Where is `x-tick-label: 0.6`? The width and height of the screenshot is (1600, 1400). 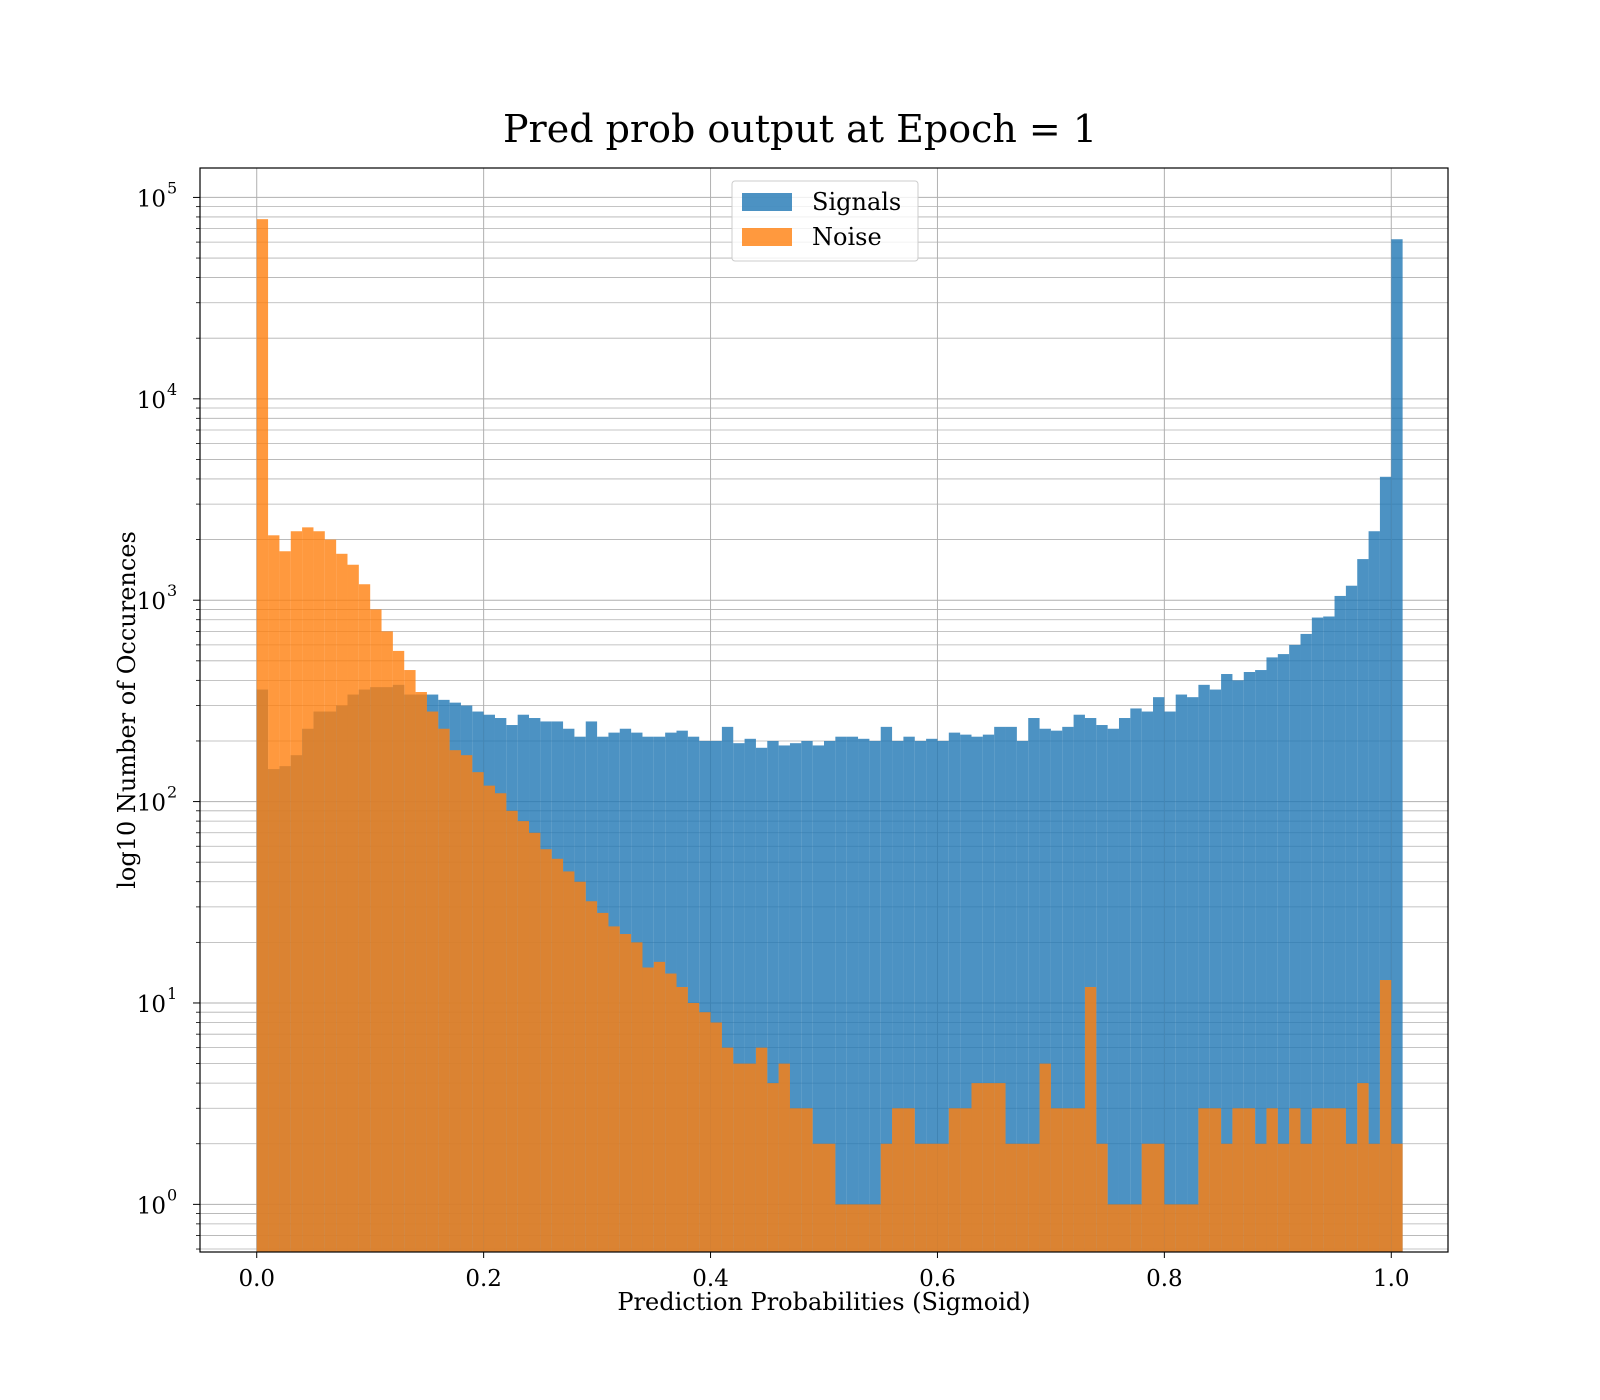 x-tick-label: 0.6 is located at coordinates (937, 1279).